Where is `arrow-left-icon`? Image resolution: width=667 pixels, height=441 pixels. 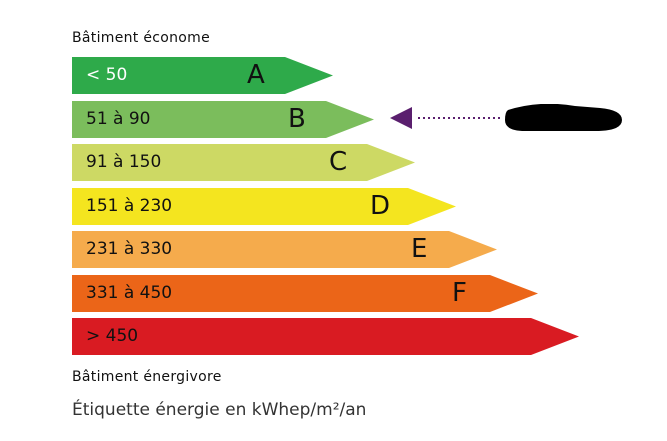
arrow-left-icon is located at coordinates (401, 118).